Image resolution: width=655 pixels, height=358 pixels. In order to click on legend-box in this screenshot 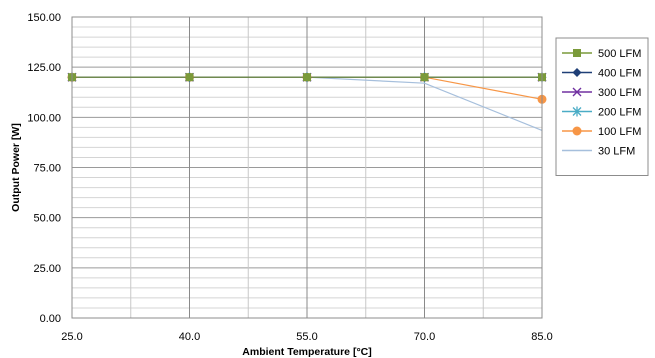, I will do `click(602, 106)`.